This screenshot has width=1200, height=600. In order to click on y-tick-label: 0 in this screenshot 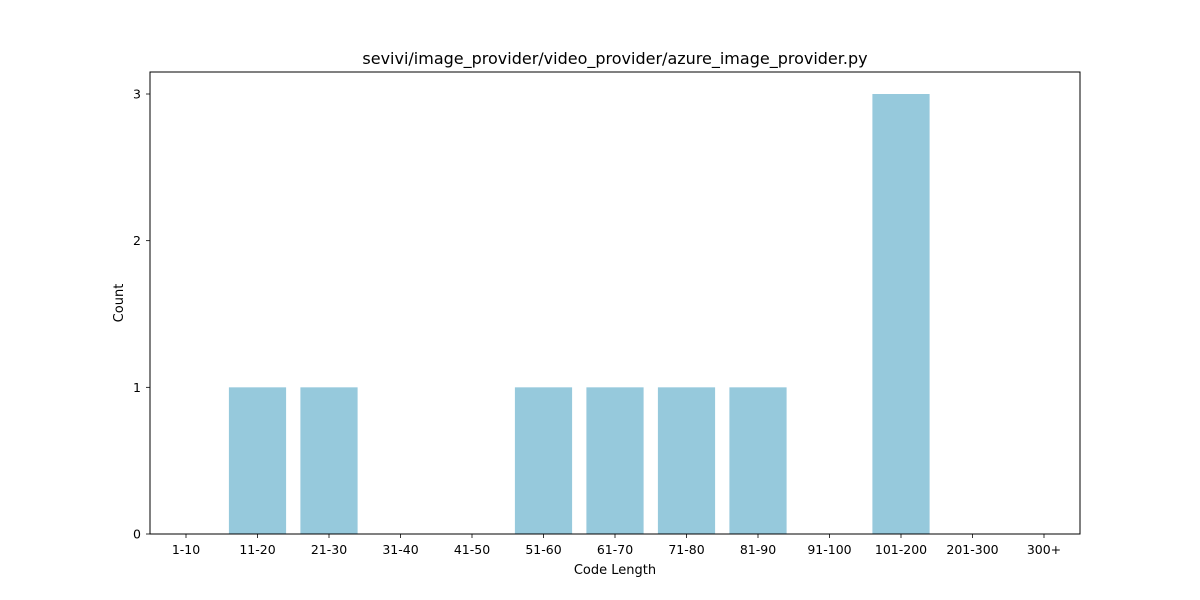, I will do `click(137, 534)`.